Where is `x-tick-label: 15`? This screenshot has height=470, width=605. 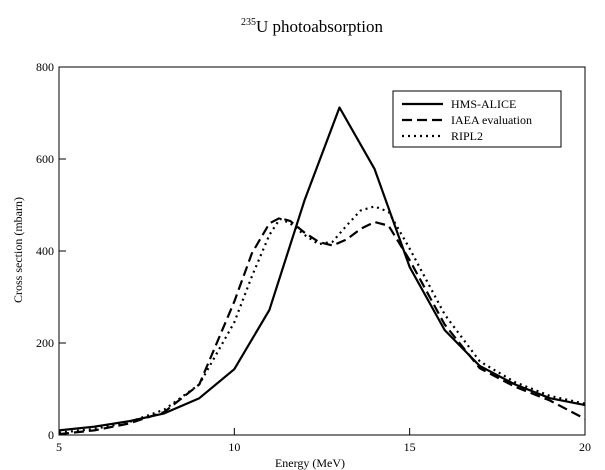 x-tick-label: 15 is located at coordinates (410, 447).